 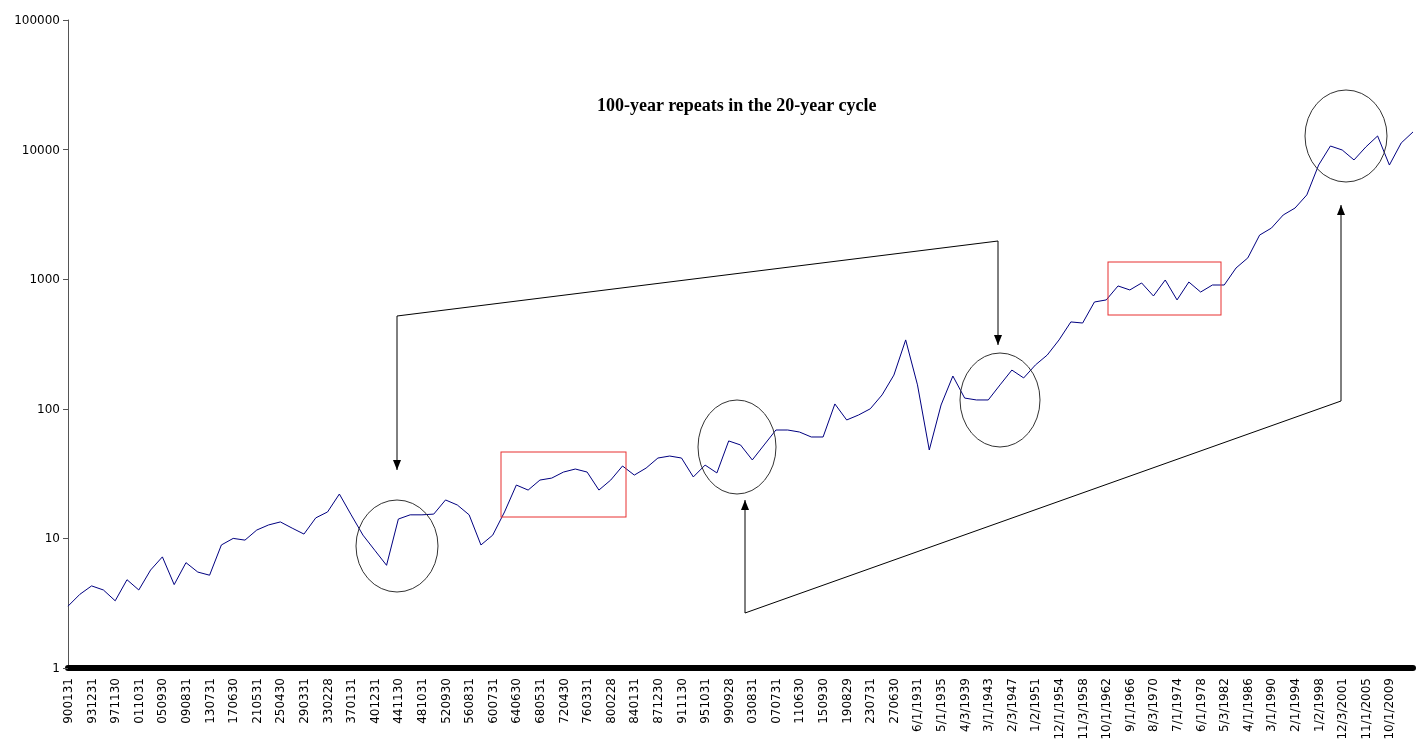 I want to click on y-tick-label: 1000, so click(x=44, y=279).